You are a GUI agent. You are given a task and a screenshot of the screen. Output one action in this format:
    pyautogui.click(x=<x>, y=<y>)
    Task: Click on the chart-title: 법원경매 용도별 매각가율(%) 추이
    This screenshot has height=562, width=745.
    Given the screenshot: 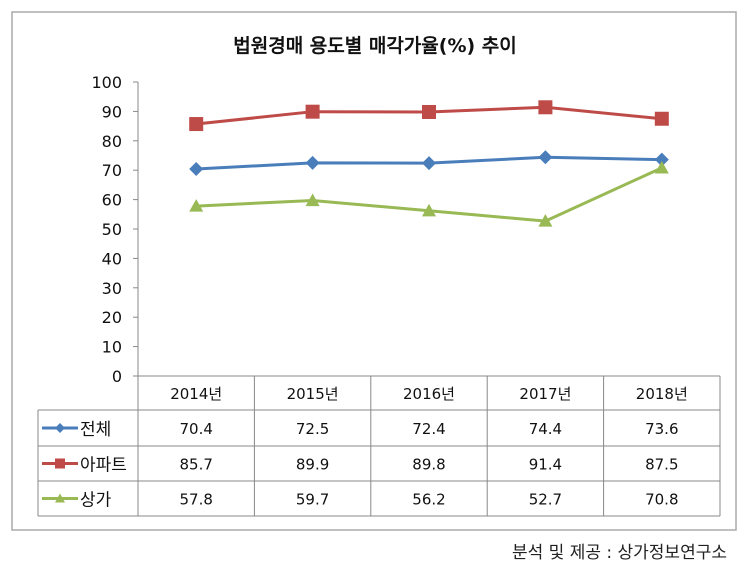 What is the action you would take?
    pyautogui.click(x=375, y=46)
    